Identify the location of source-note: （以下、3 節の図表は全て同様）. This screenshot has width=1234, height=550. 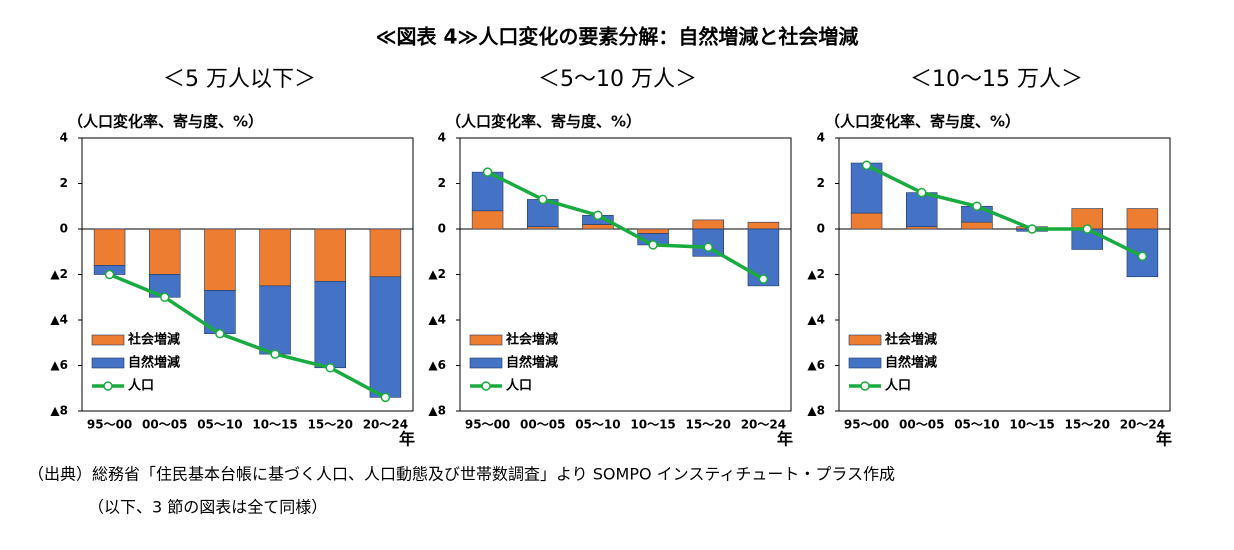
(207, 507).